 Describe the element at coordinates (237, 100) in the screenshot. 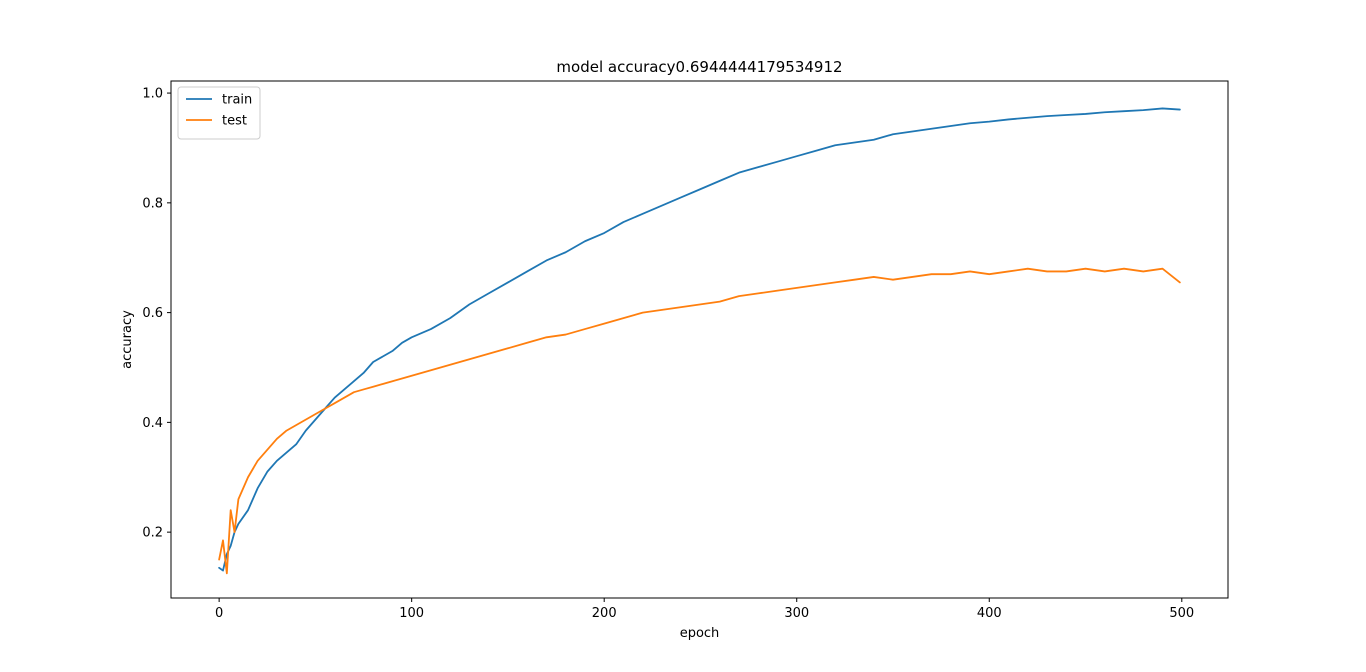

I see `legend-label-train: train` at that location.